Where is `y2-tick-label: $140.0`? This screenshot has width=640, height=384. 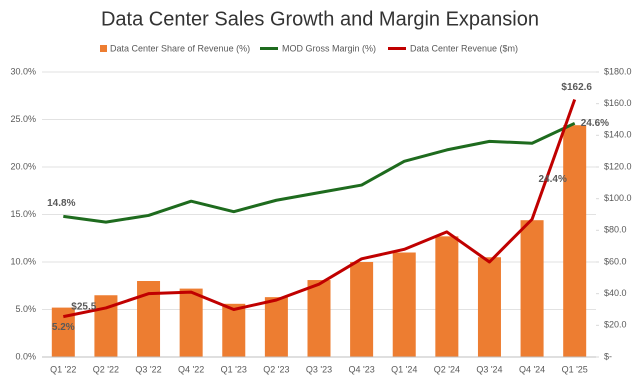 y2-tick-label: $140.0 is located at coordinates (618, 135).